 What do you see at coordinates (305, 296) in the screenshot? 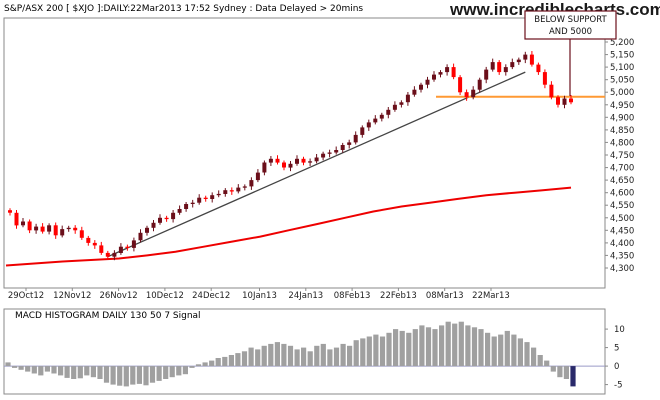
I see `x-tick-label: 24Jan13` at bounding box center [305, 296].